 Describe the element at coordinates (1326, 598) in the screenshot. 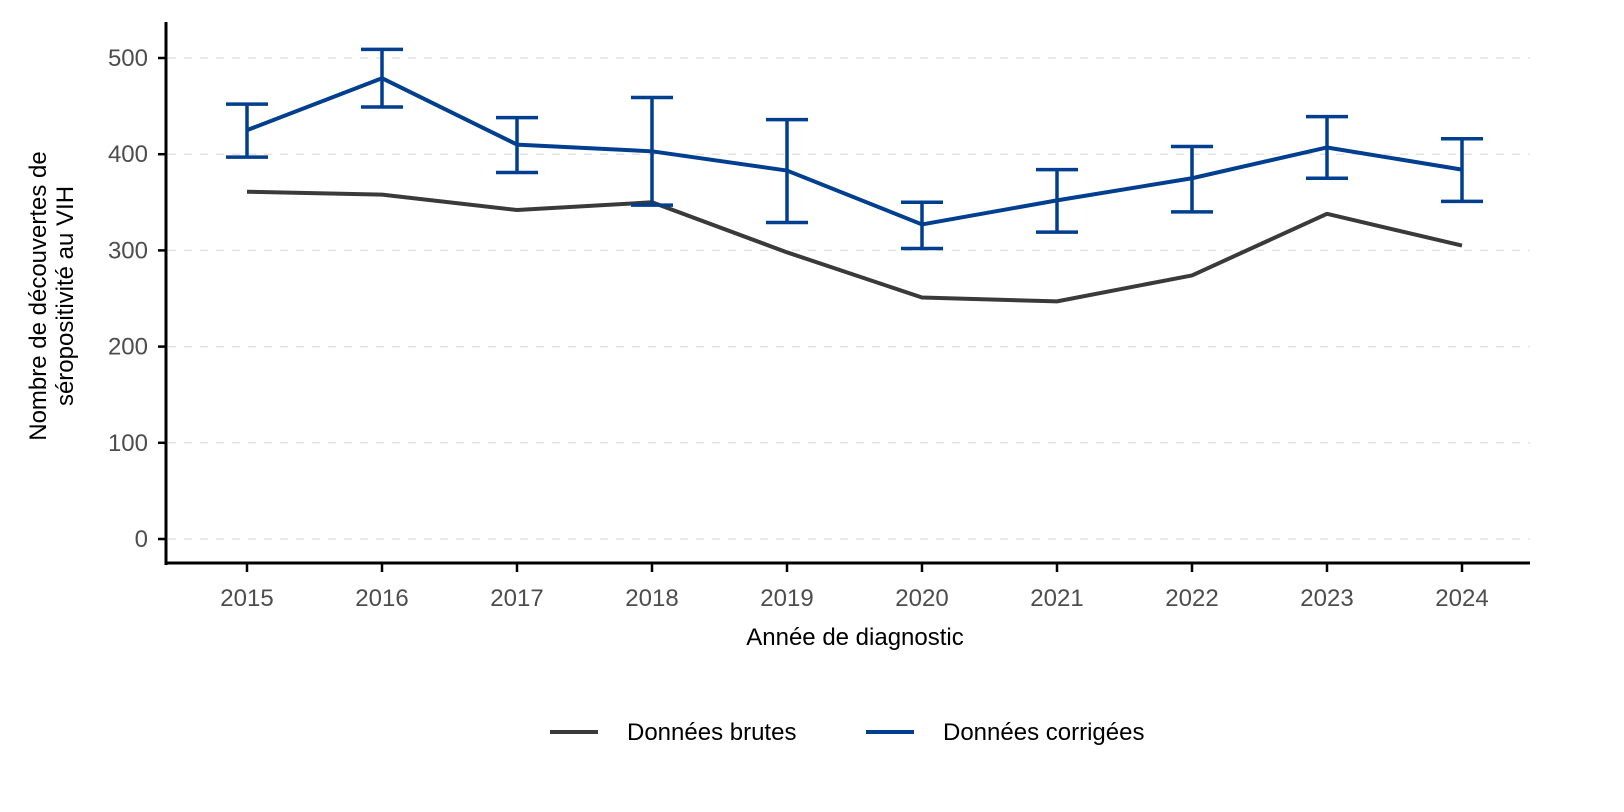

I see `x-tick-label: 2023` at that location.